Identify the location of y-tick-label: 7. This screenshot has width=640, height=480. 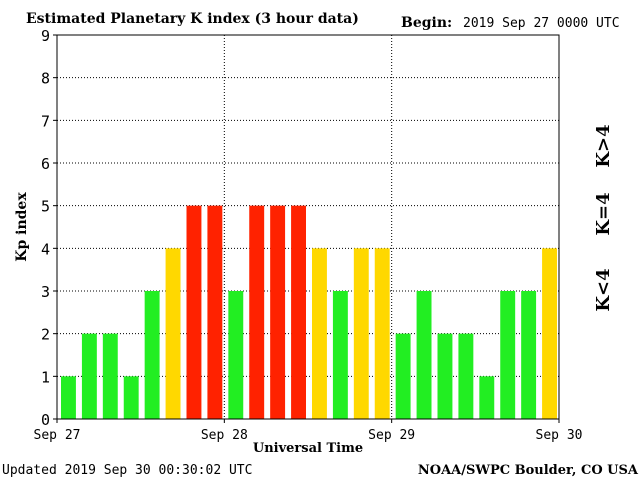
(45, 121).